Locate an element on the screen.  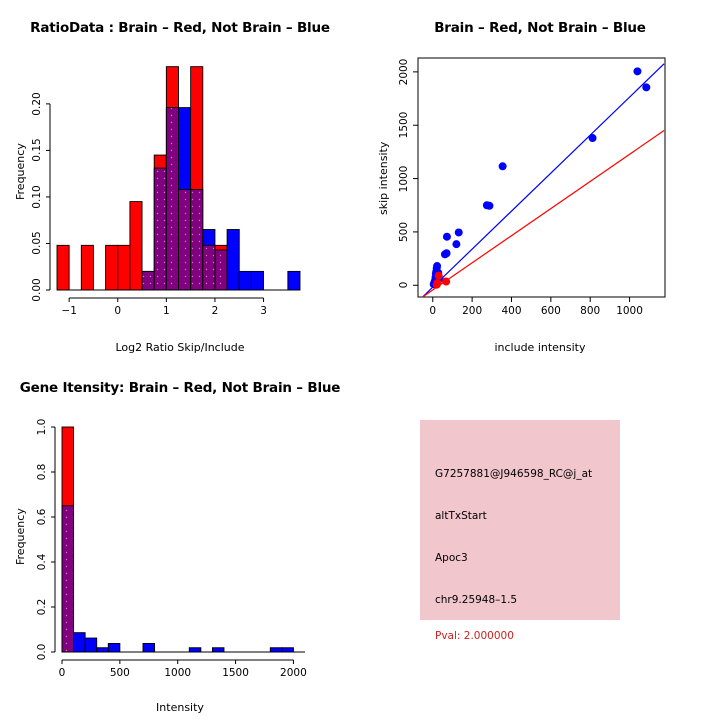
y-tick-label: 0.6 is located at coordinates (42, 517).